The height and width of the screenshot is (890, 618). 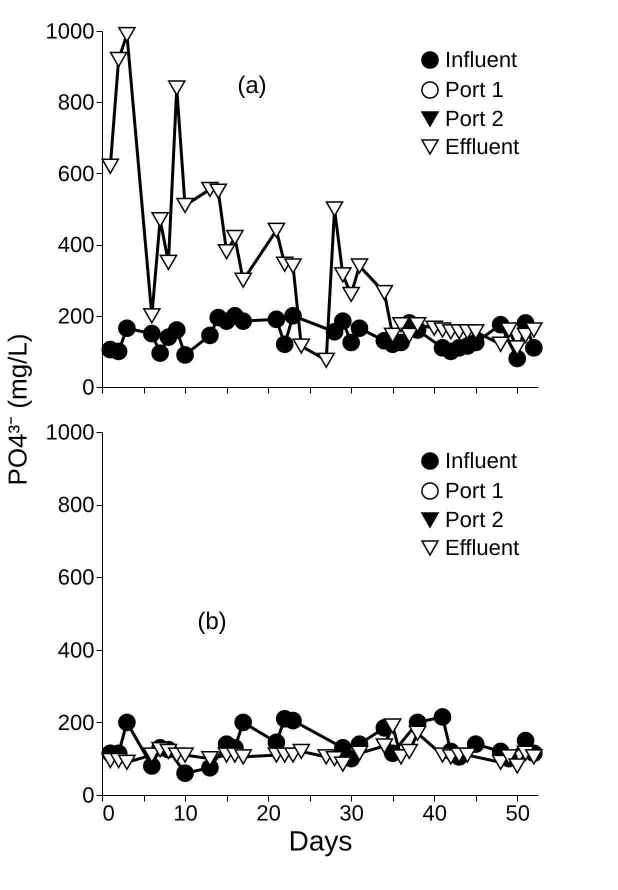 What do you see at coordinates (108, 813) in the screenshot?
I see `x-tick-label: 0` at bounding box center [108, 813].